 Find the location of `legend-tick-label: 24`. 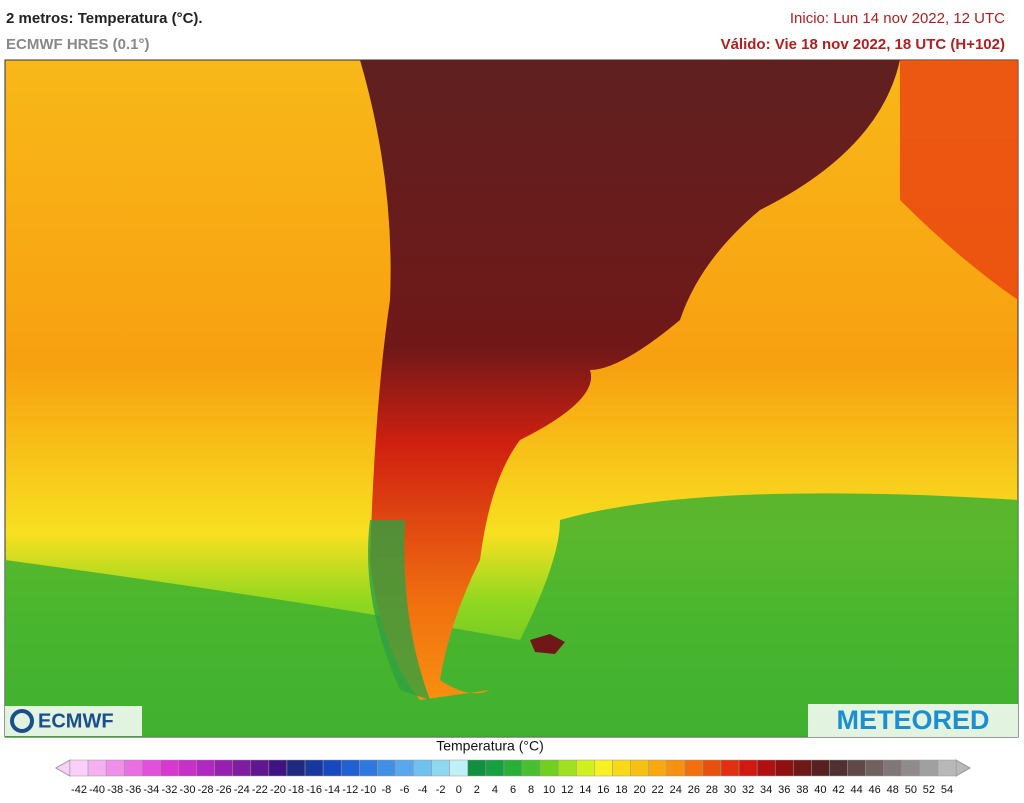

legend-tick-label: 24 is located at coordinates (676, 790).